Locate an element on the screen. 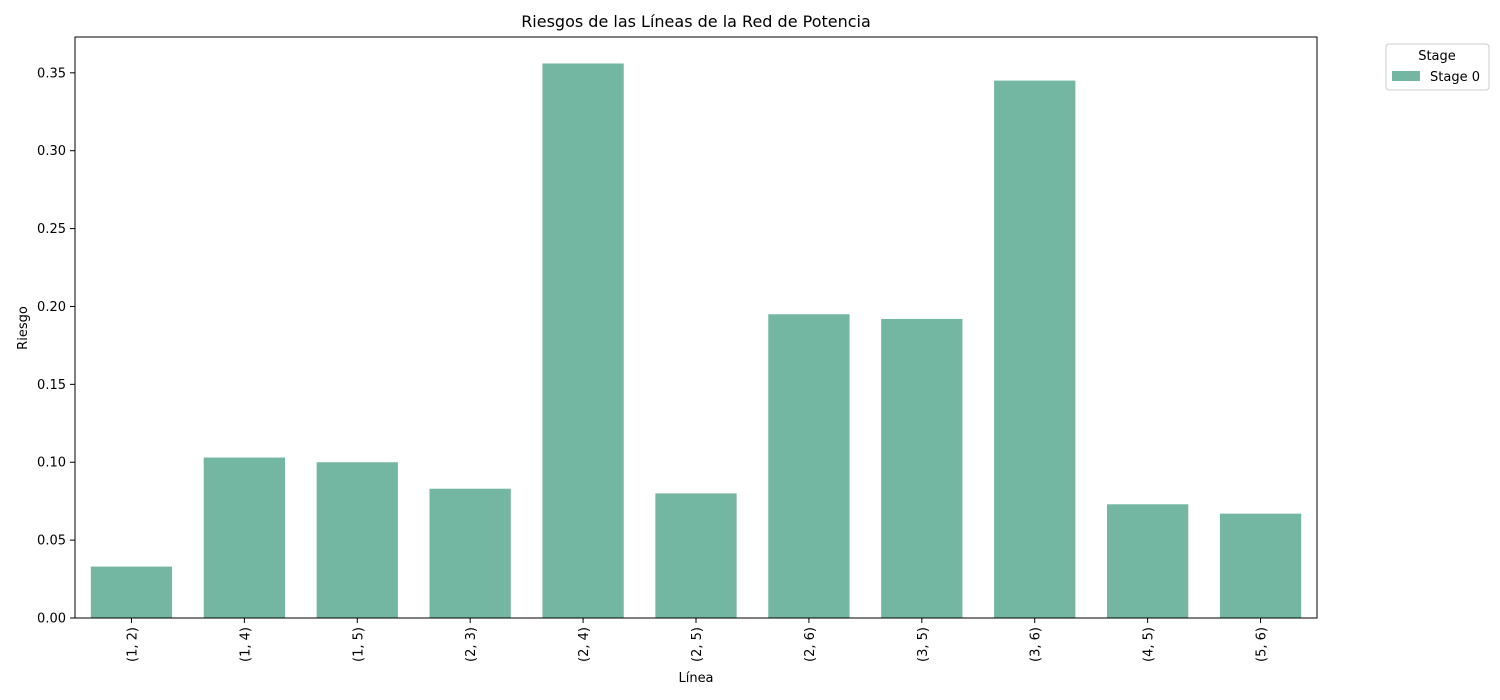  y-tick-label: 0.15 is located at coordinates (51, 385).